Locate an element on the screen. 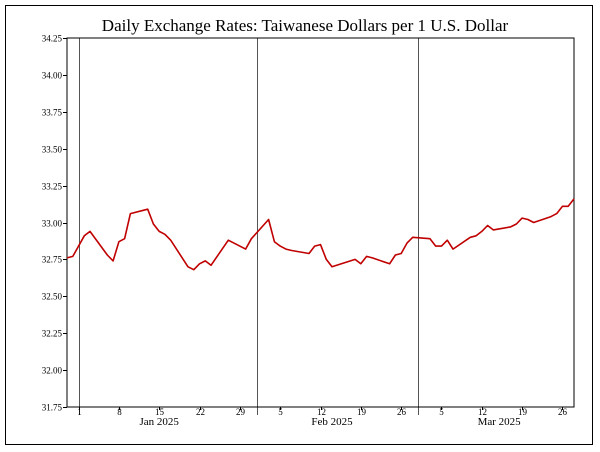 The height and width of the screenshot is (452, 600). series-line is located at coordinates (320, 234).